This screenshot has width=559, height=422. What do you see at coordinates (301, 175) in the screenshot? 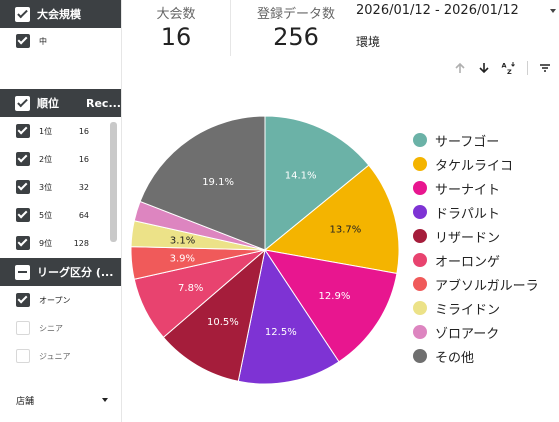
I see `slice-percent-label: 14.1%` at bounding box center [301, 175].